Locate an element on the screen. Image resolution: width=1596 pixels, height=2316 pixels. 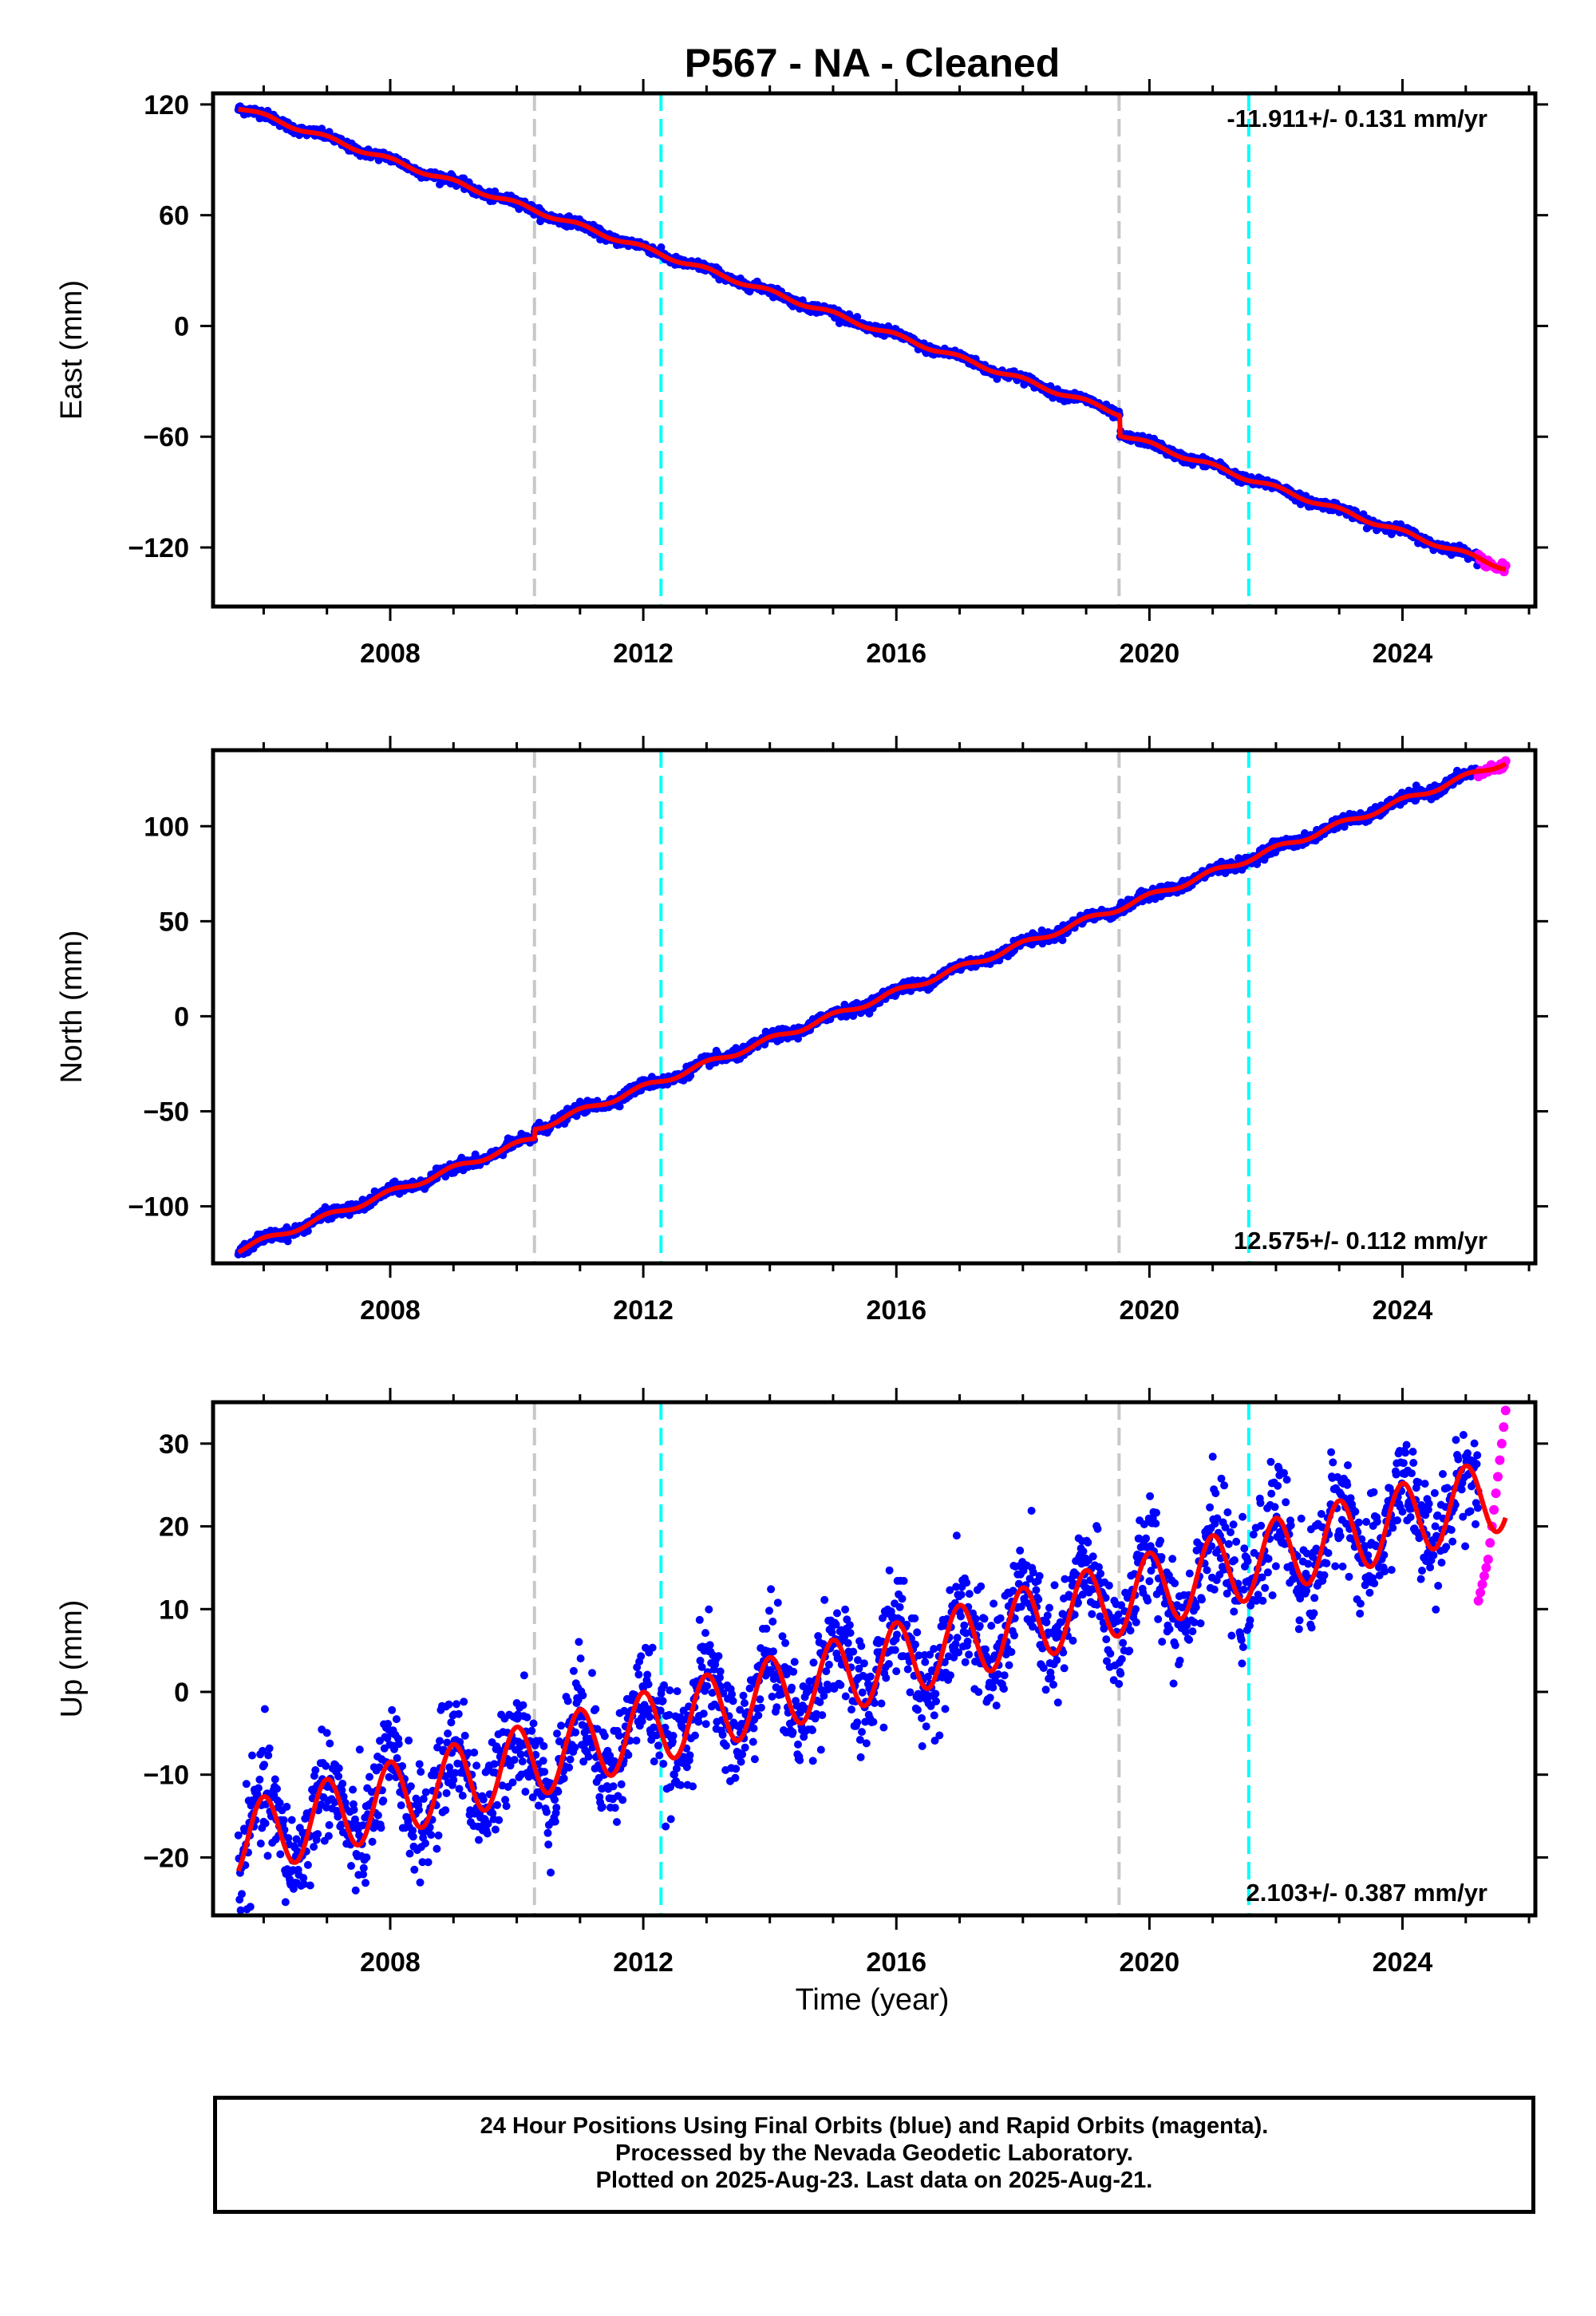
model-fit-line-up is located at coordinates (871, 1667).